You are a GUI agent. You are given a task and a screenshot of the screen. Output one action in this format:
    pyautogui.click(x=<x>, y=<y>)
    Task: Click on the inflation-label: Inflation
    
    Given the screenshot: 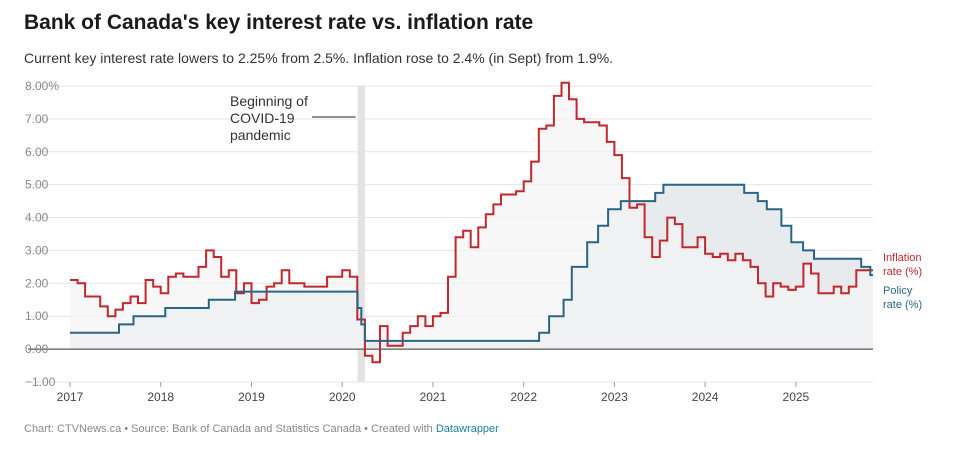 What is the action you would take?
    pyautogui.click(x=902, y=258)
    